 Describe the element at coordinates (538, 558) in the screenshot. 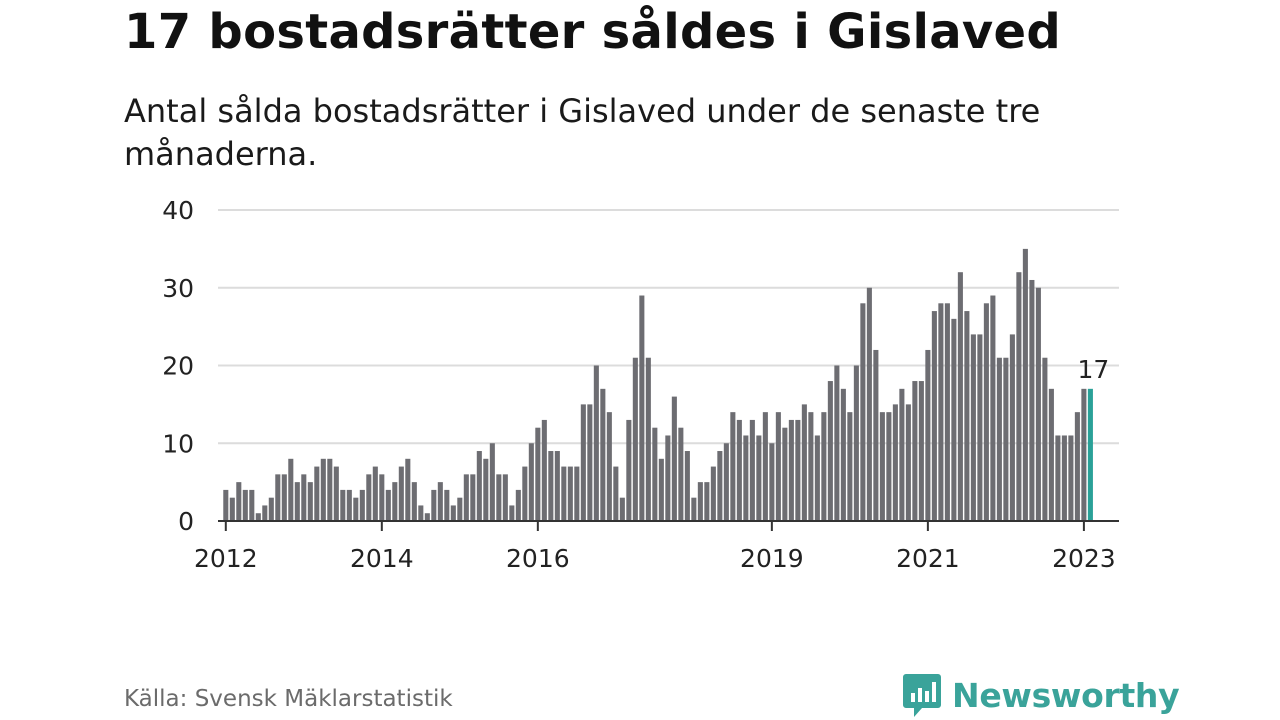

I see `x-tick-label: 2016` at that location.